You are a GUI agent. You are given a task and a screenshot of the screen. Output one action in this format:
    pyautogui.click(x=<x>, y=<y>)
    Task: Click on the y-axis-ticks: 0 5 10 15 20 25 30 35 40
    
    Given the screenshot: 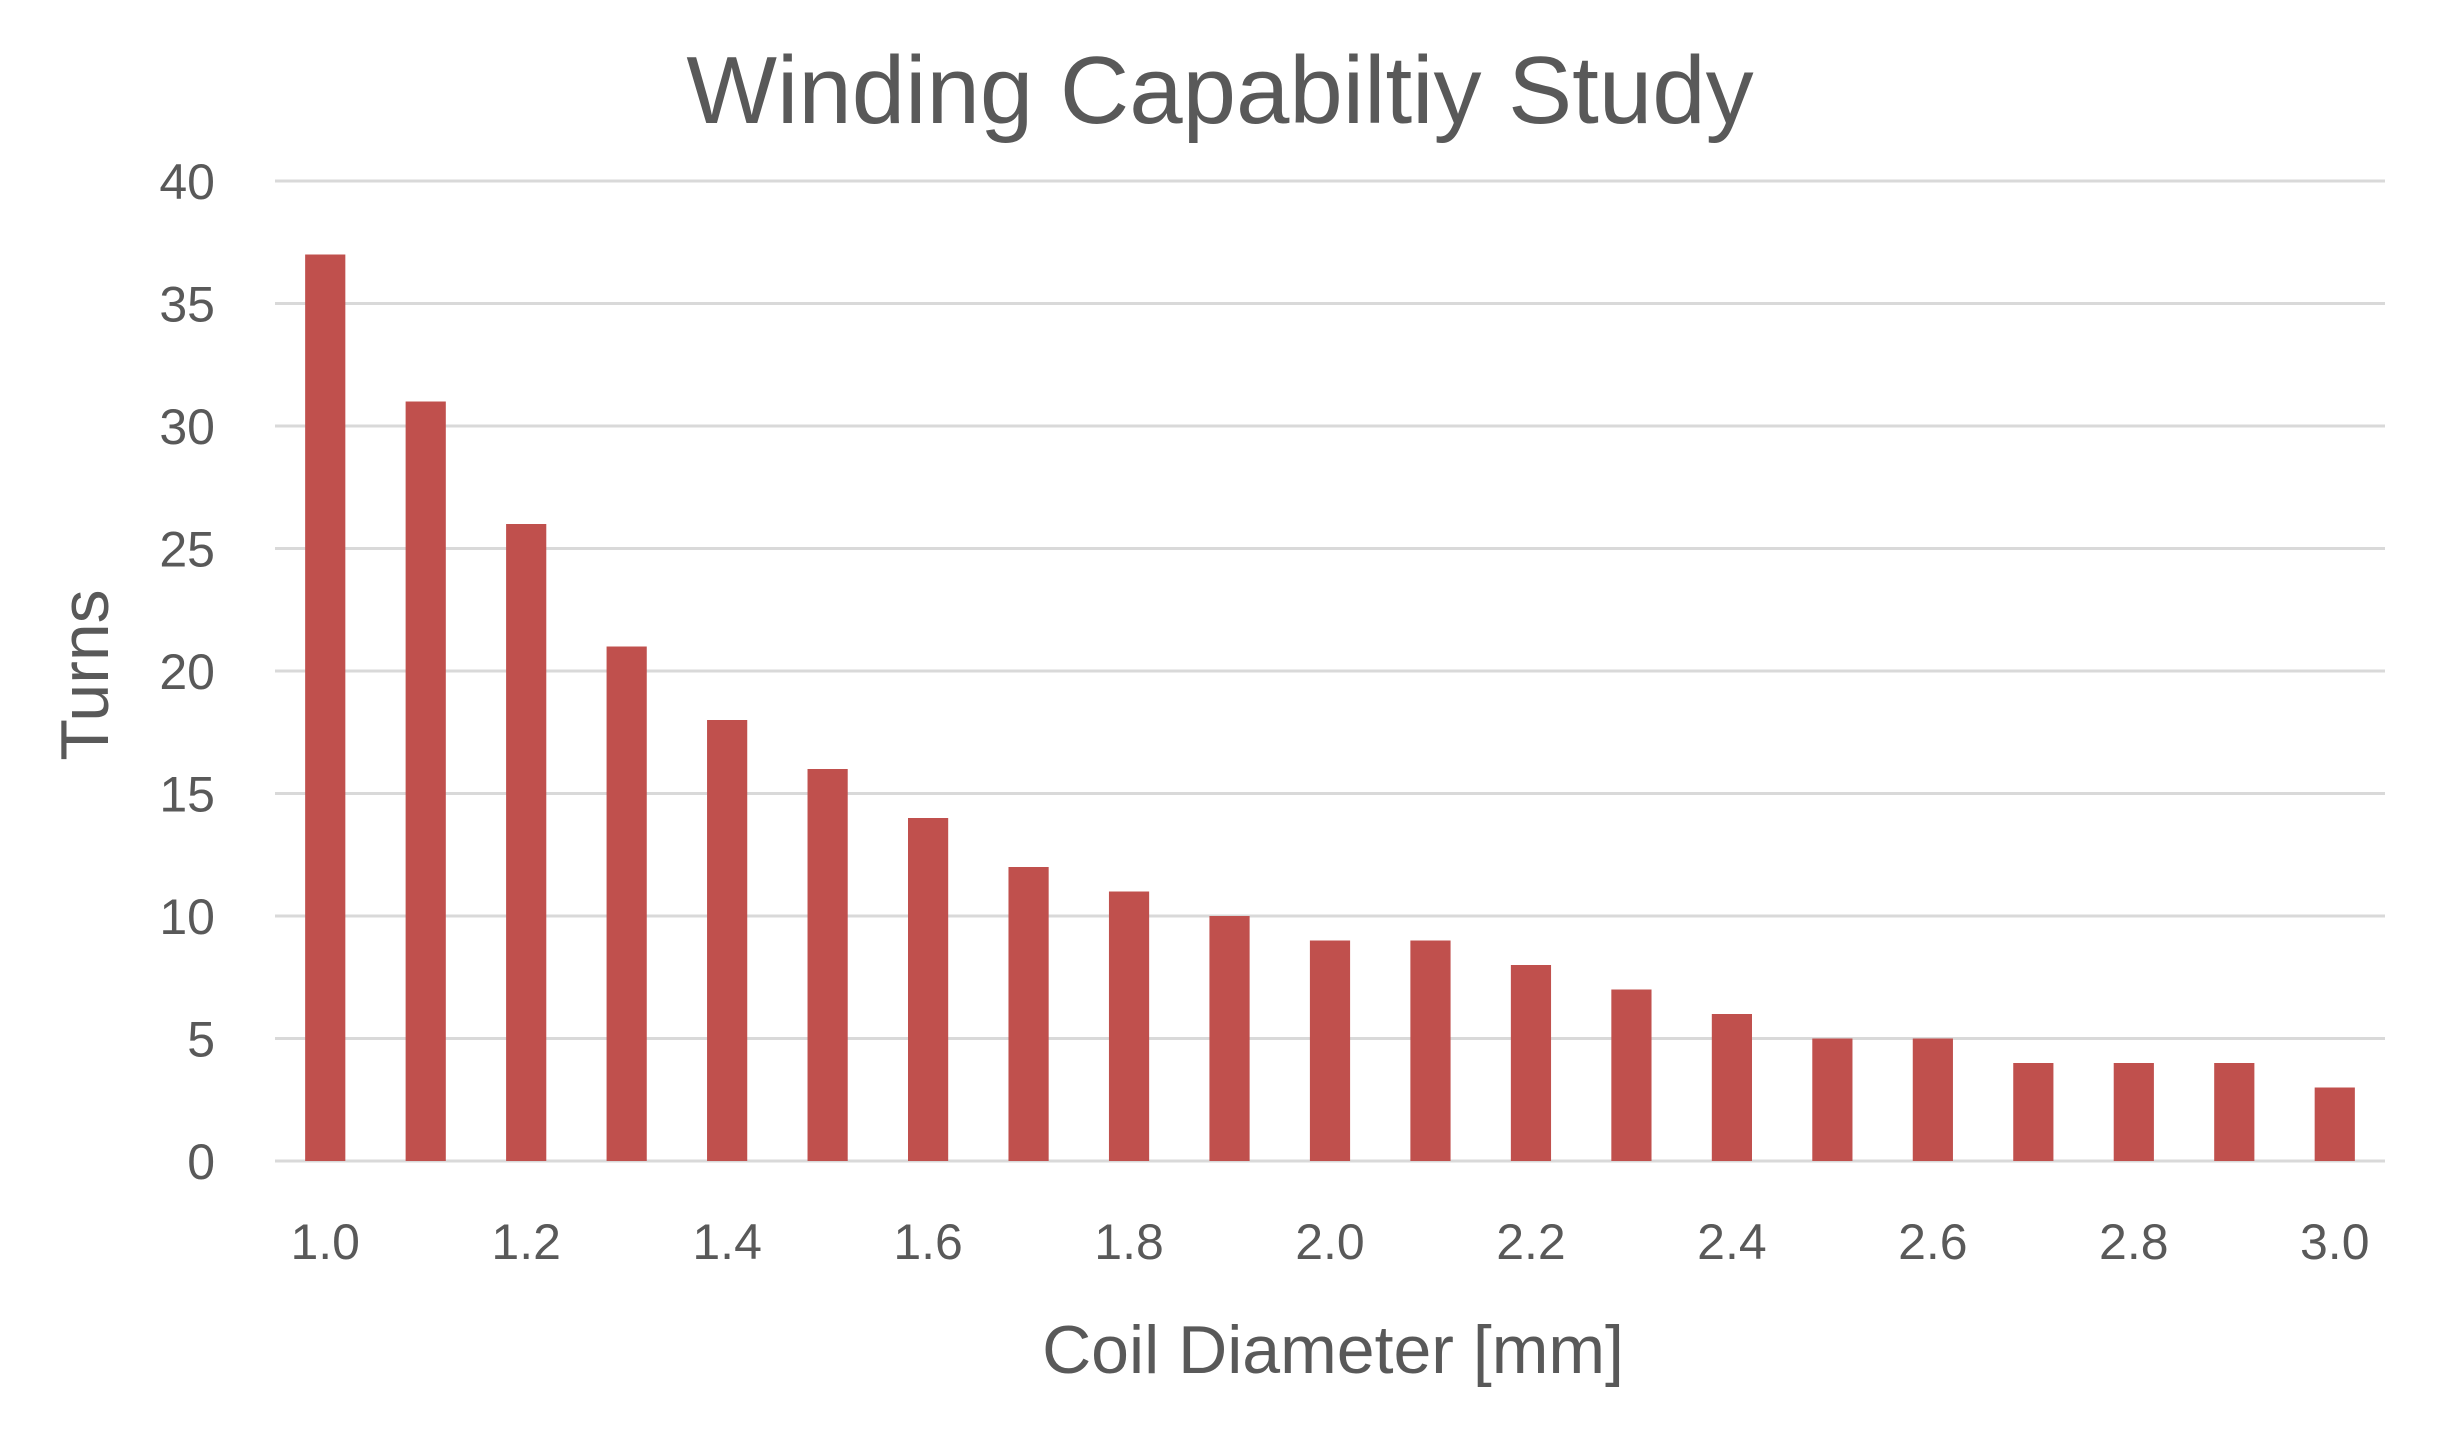 What is the action you would take?
    pyautogui.click(x=187, y=672)
    